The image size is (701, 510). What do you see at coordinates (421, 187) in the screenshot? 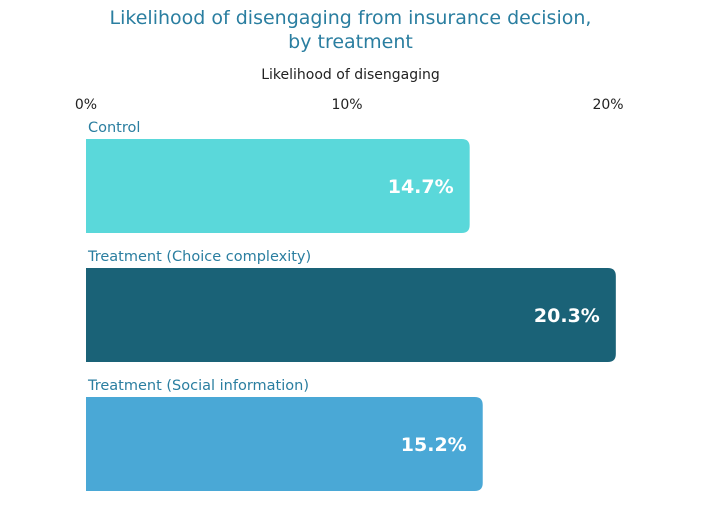
I see `value-label-control: 14.7%` at bounding box center [421, 187].